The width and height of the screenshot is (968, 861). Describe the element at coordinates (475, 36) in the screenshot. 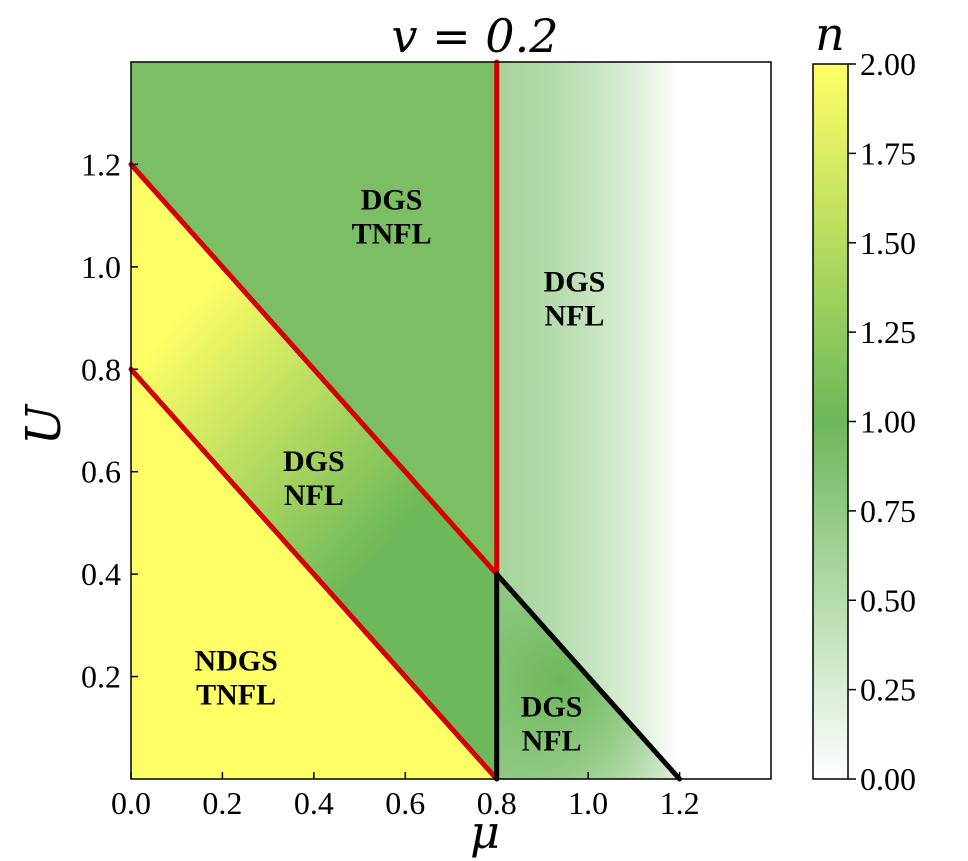

I see `chart-title: v = 0.2` at that location.